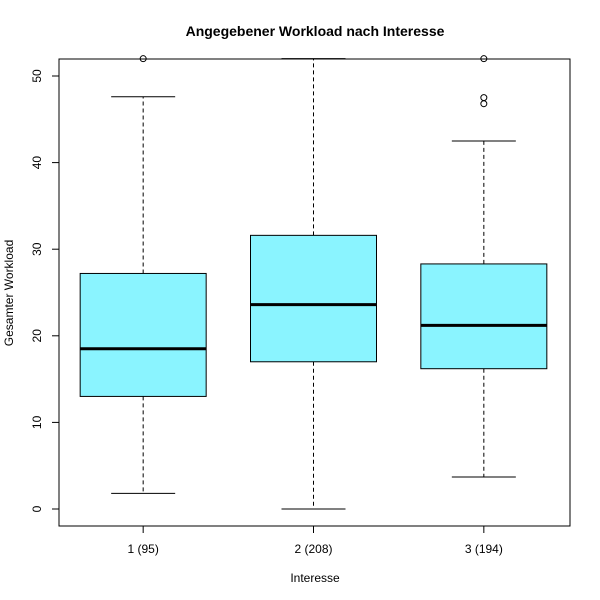 The width and height of the screenshot is (600, 600). Describe the element at coordinates (37, 163) in the screenshot. I see `y-tick-label: 40` at that location.